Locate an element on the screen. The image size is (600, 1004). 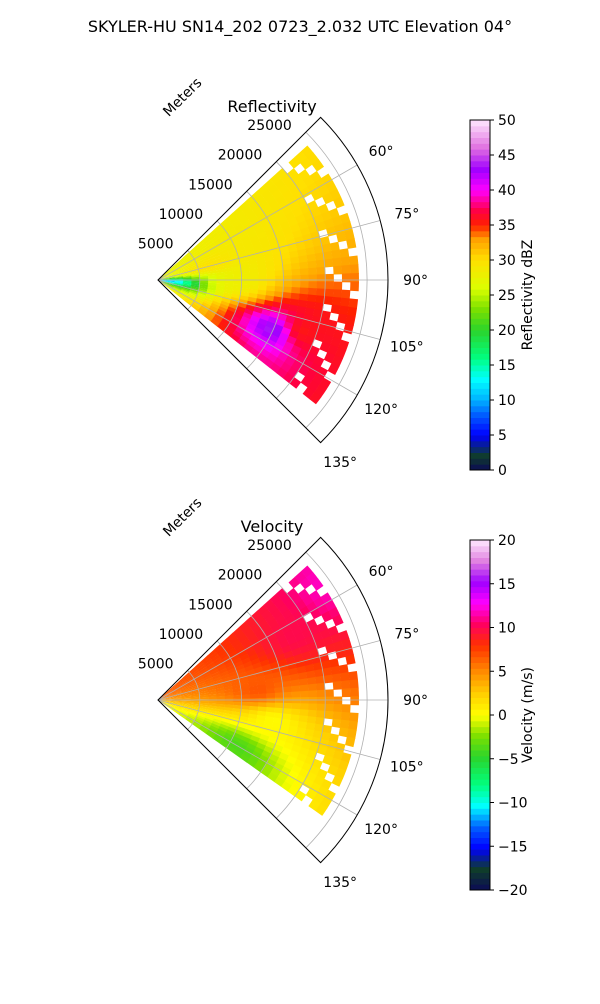
range-tick-label: 20000 is located at coordinates (240, 576).